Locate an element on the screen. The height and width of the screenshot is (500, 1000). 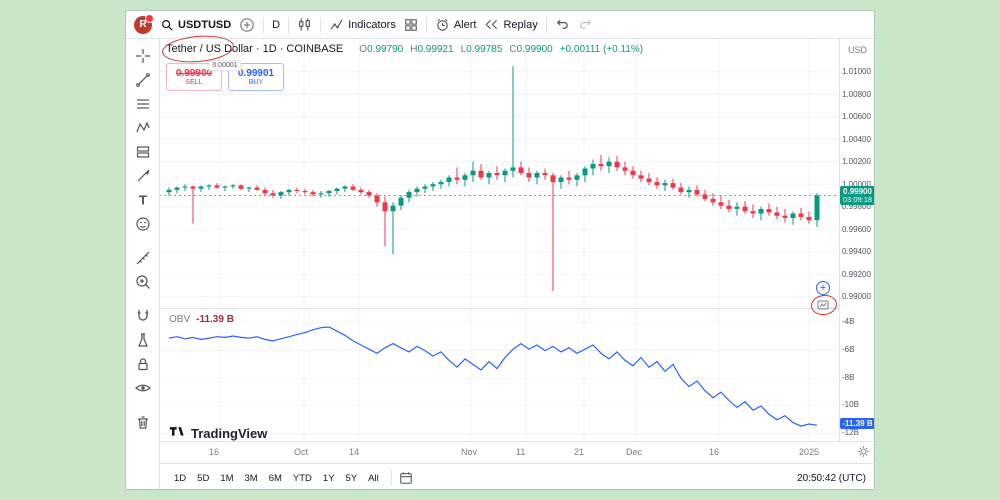
time-axis-label: Oct is located at coordinates (301, 452).